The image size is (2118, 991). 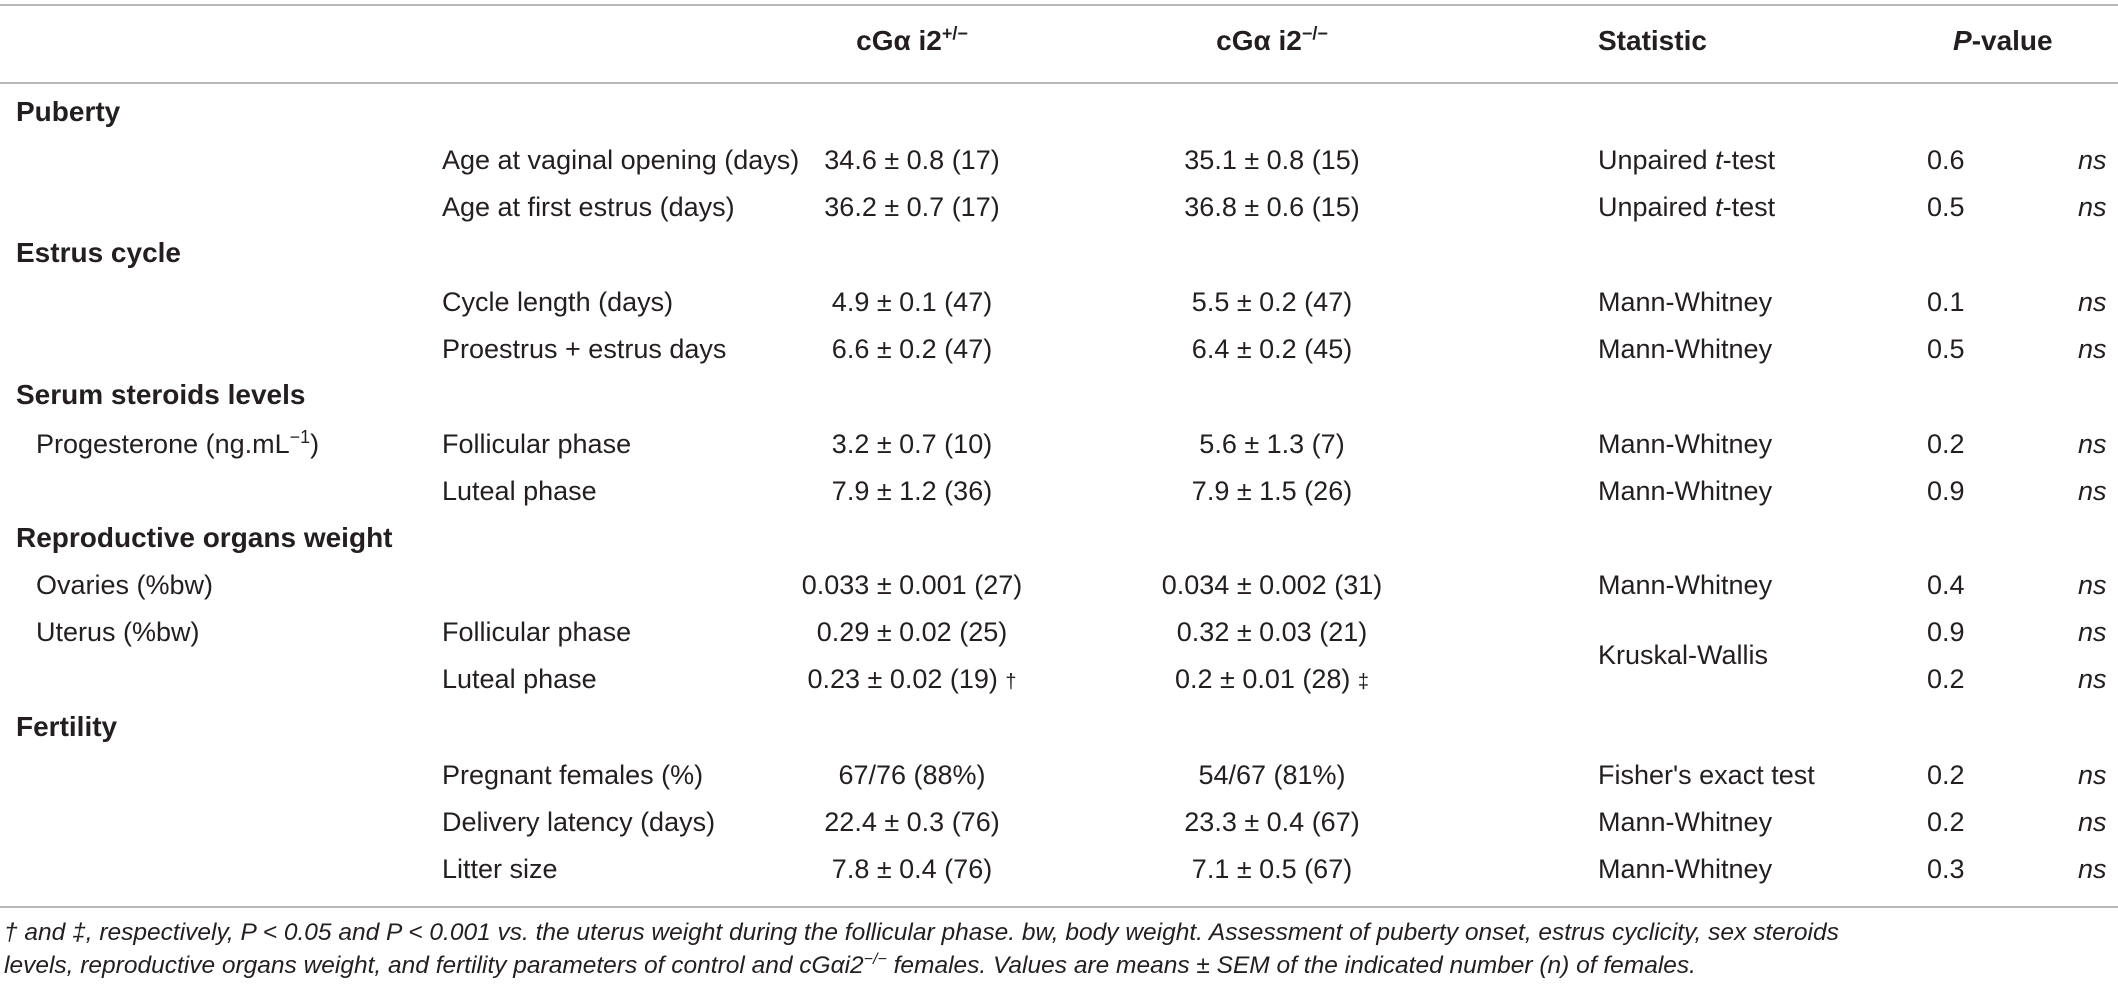 I want to click on table-top-rule, so click(x=1059, y=5).